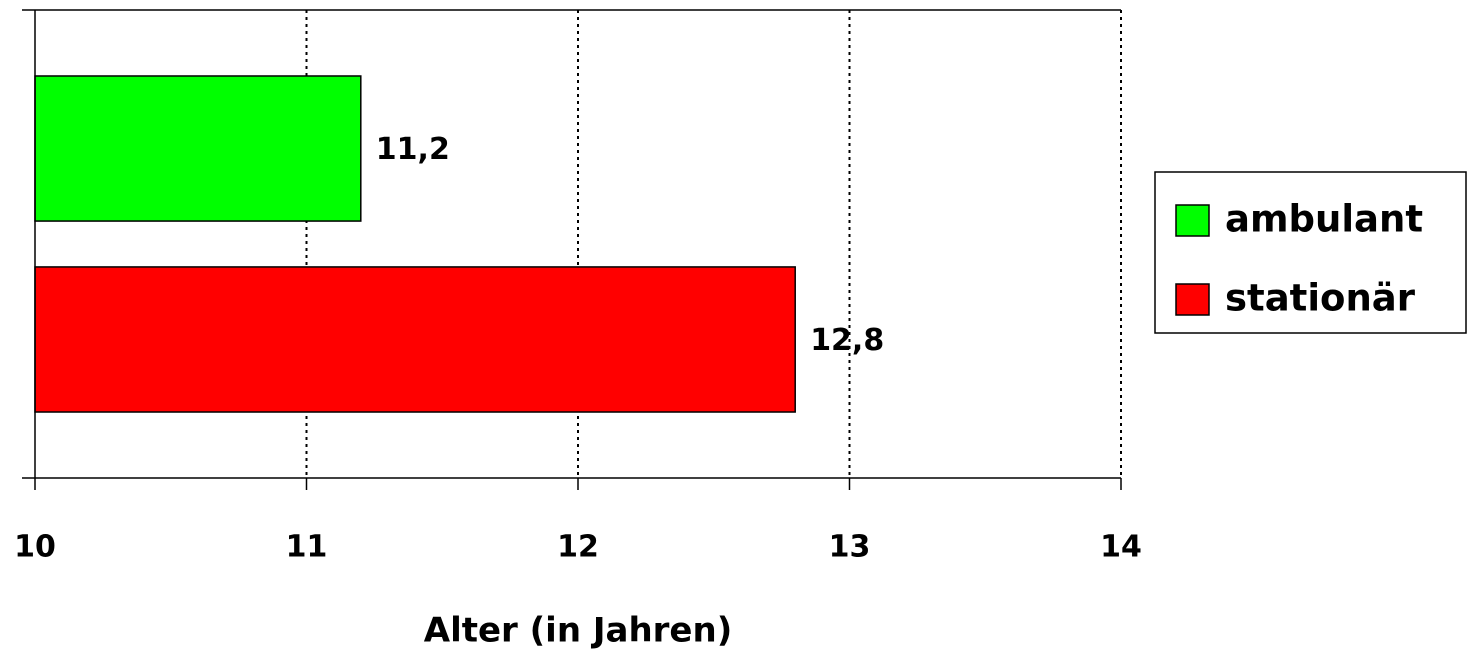 This screenshot has width=1467, height=653. Describe the element at coordinates (1320, 298) in the screenshot. I see `legend-label: stationär` at that location.